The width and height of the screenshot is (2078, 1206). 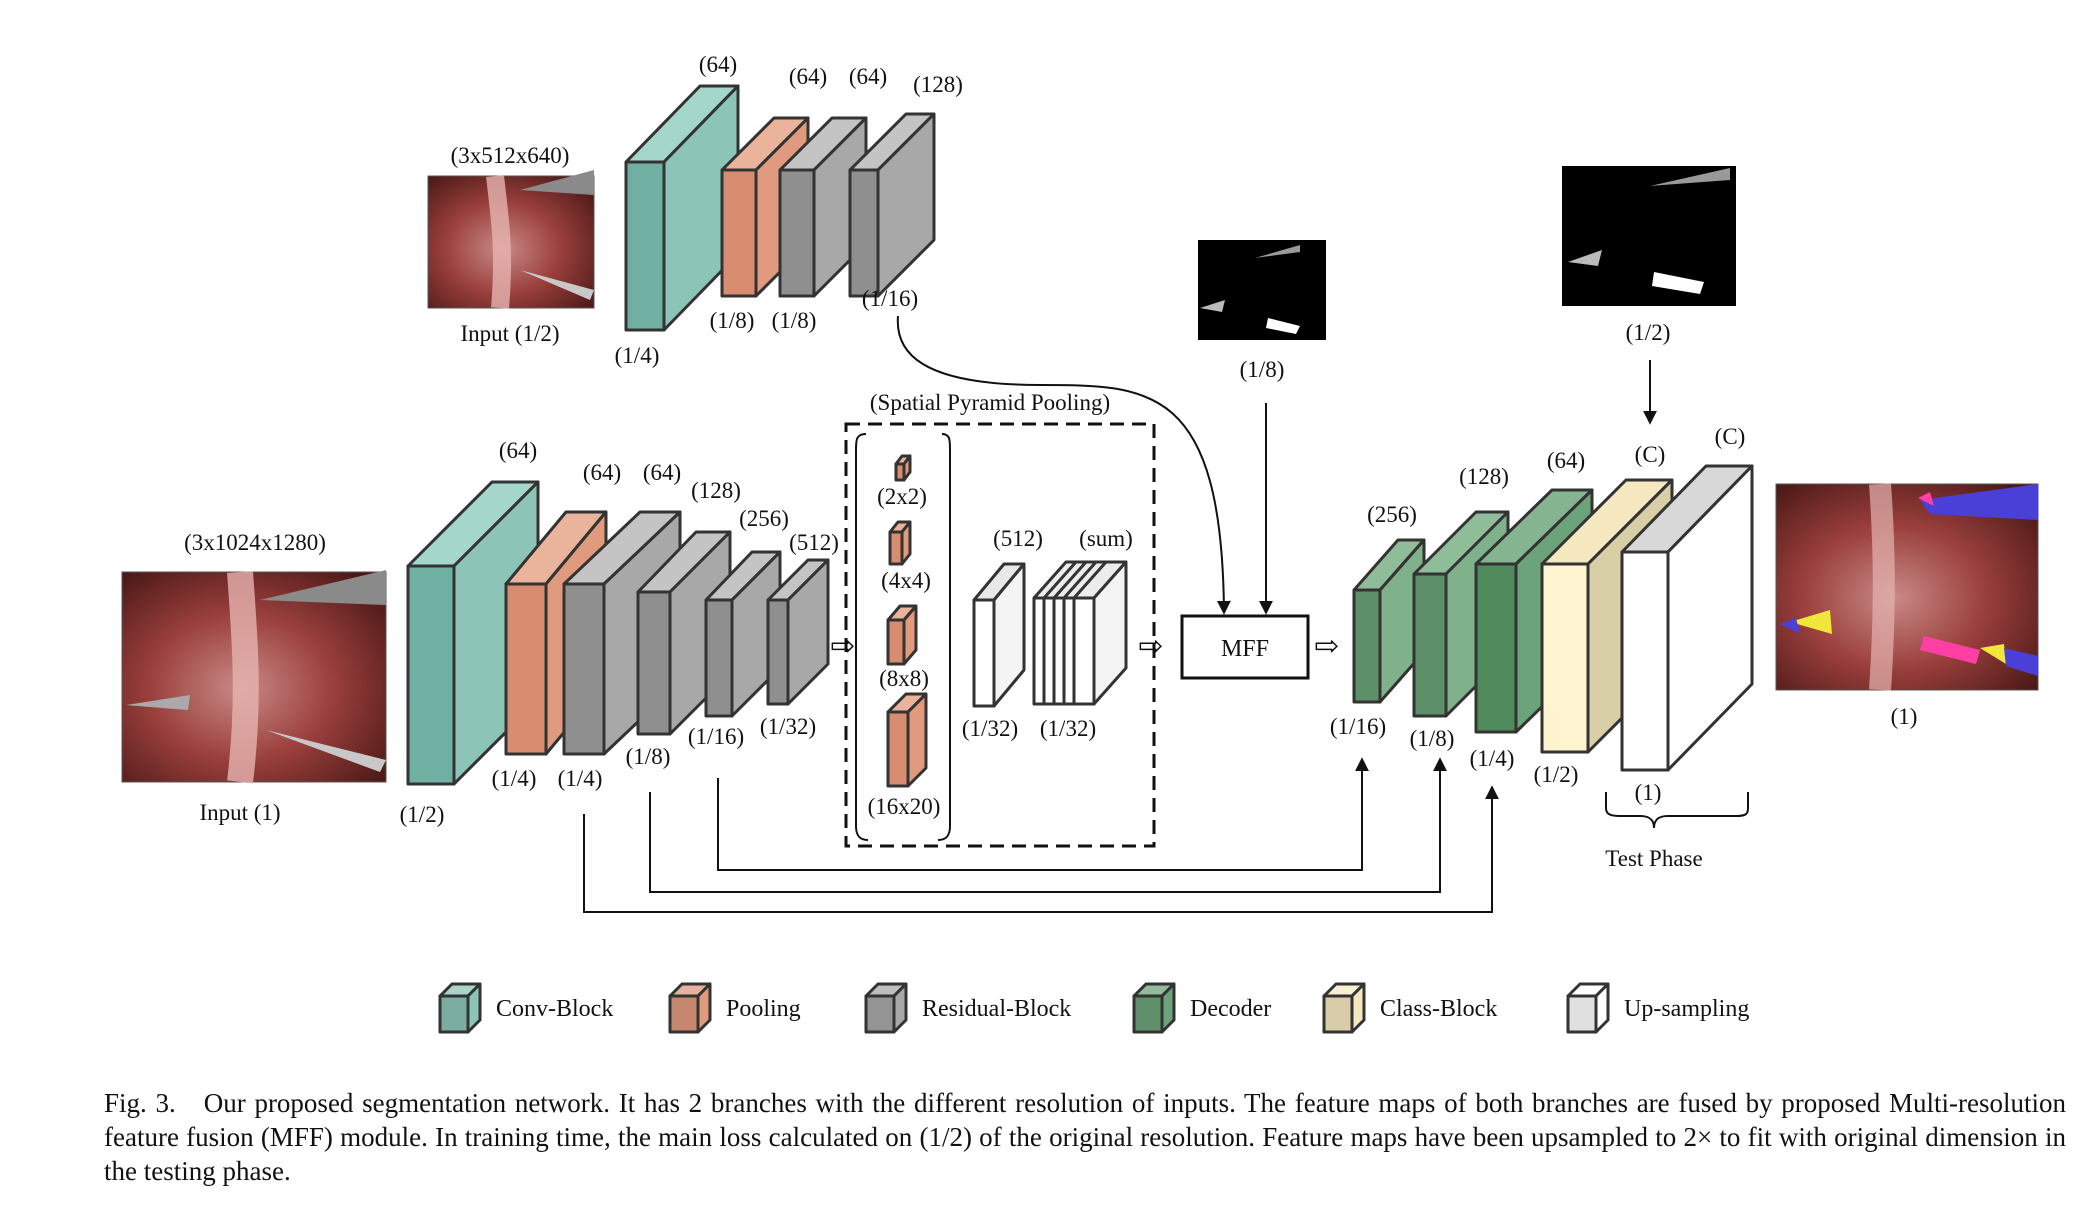 What do you see at coordinates (1080, 633) in the screenshot?
I see `spp-sum-stack` at bounding box center [1080, 633].